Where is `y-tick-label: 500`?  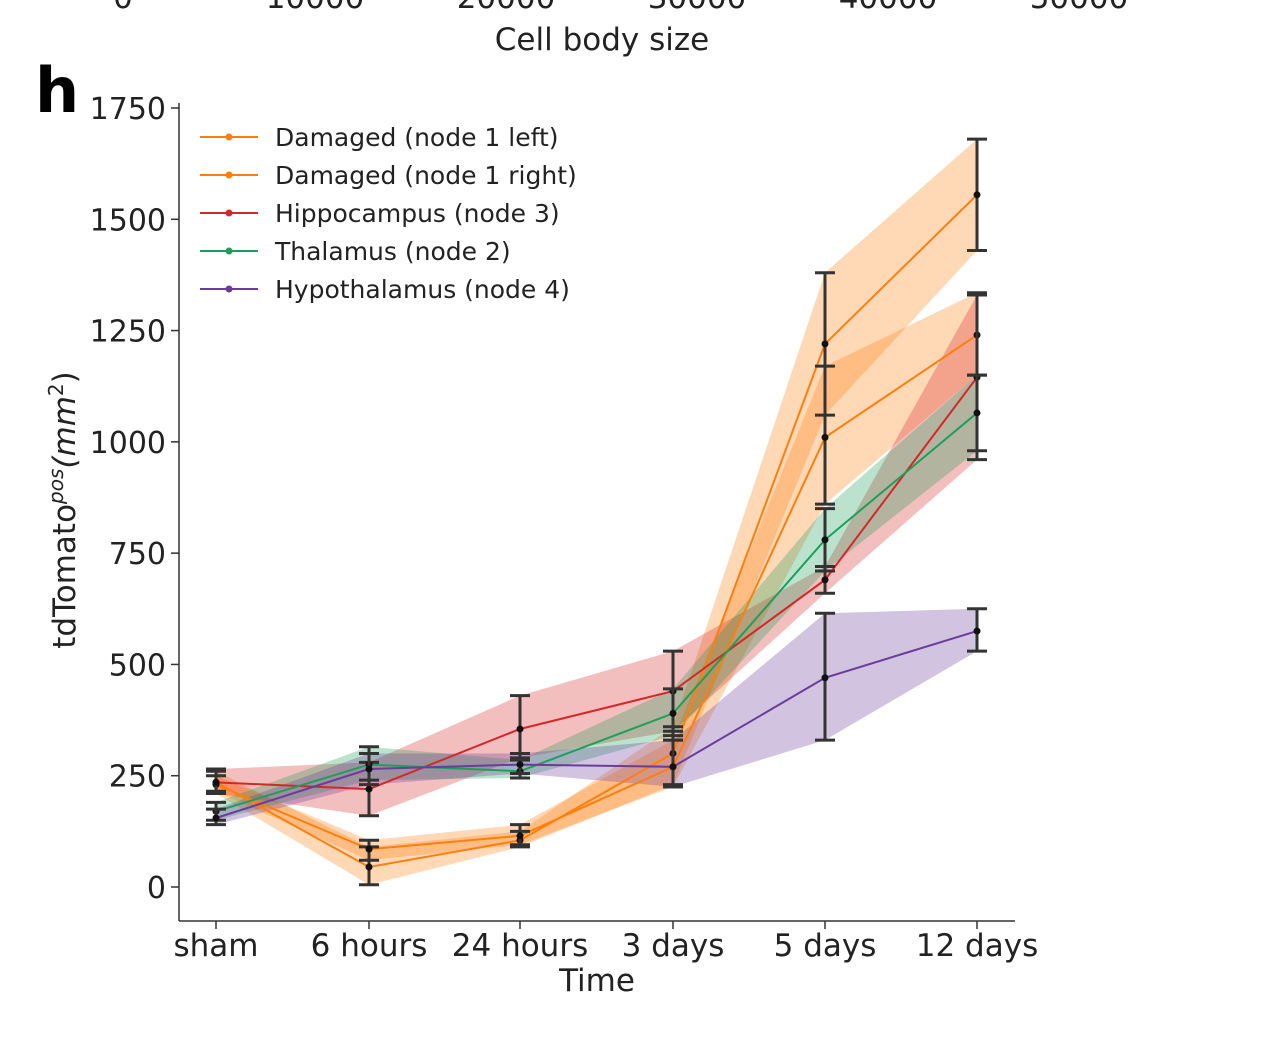 y-tick-label: 500 is located at coordinates (137, 665).